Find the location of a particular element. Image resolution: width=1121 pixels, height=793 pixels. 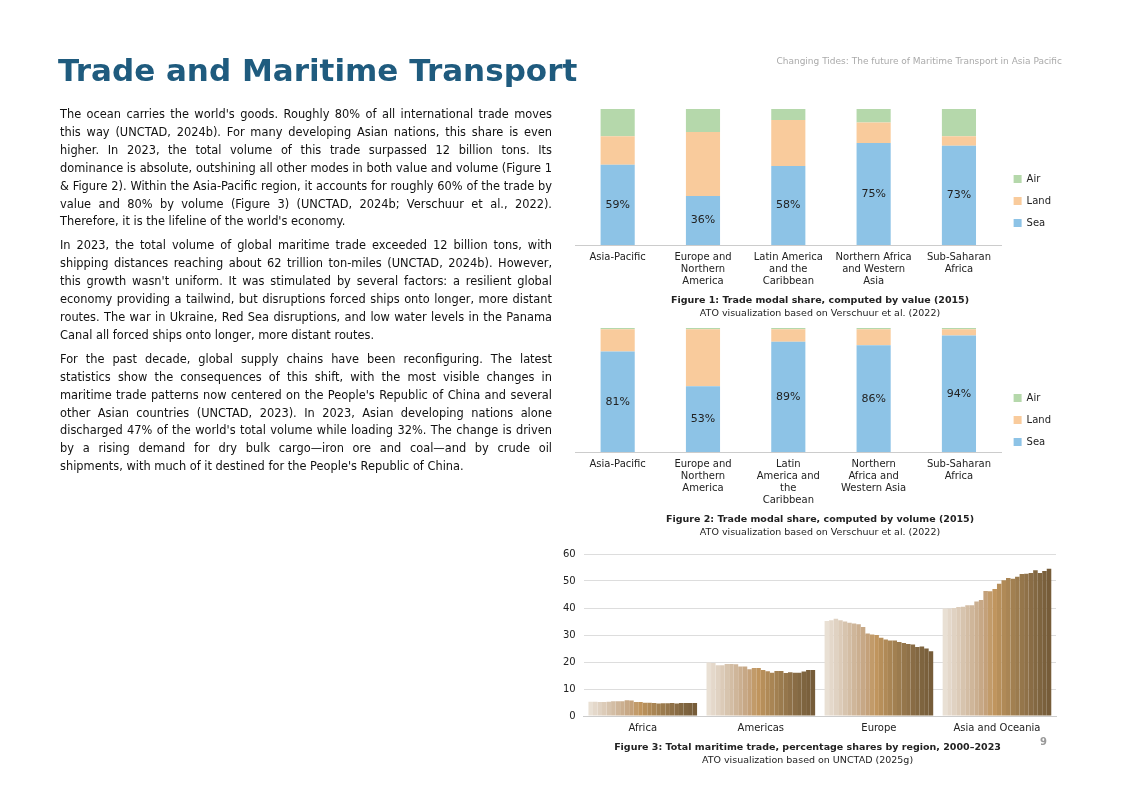

text: Figure 3: Total maritime trade, percentage shares by region, 2000–2023 is located at coordinates (807, 746).